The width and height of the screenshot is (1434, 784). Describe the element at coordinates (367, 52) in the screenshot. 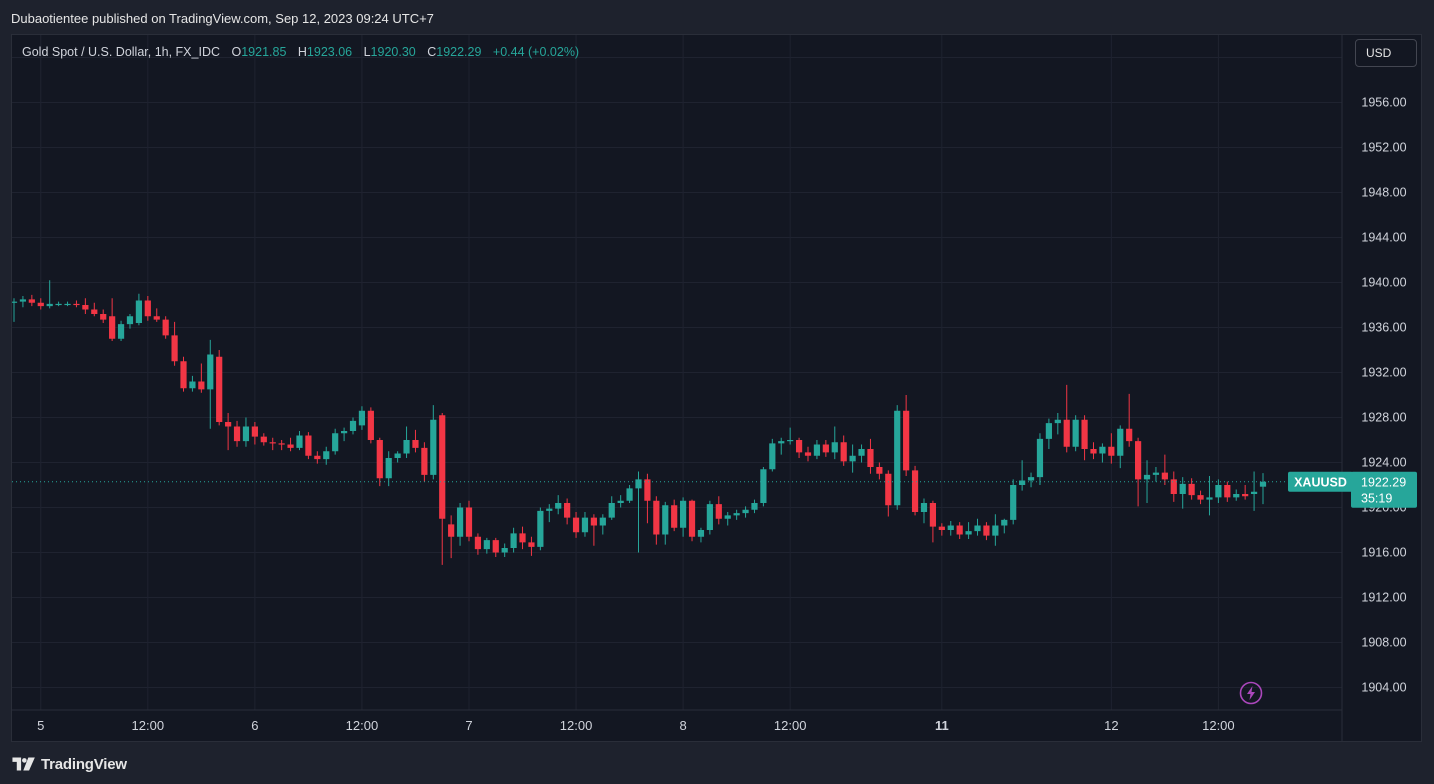

I see `low-label: L` at that location.